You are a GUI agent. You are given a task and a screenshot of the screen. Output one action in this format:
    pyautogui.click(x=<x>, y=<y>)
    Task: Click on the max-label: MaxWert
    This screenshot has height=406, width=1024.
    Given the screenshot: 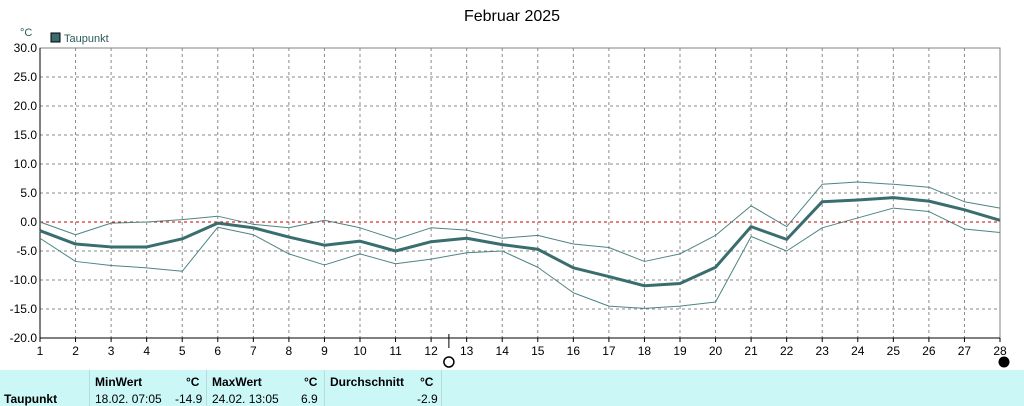 What is the action you would take?
    pyautogui.click(x=237, y=382)
    